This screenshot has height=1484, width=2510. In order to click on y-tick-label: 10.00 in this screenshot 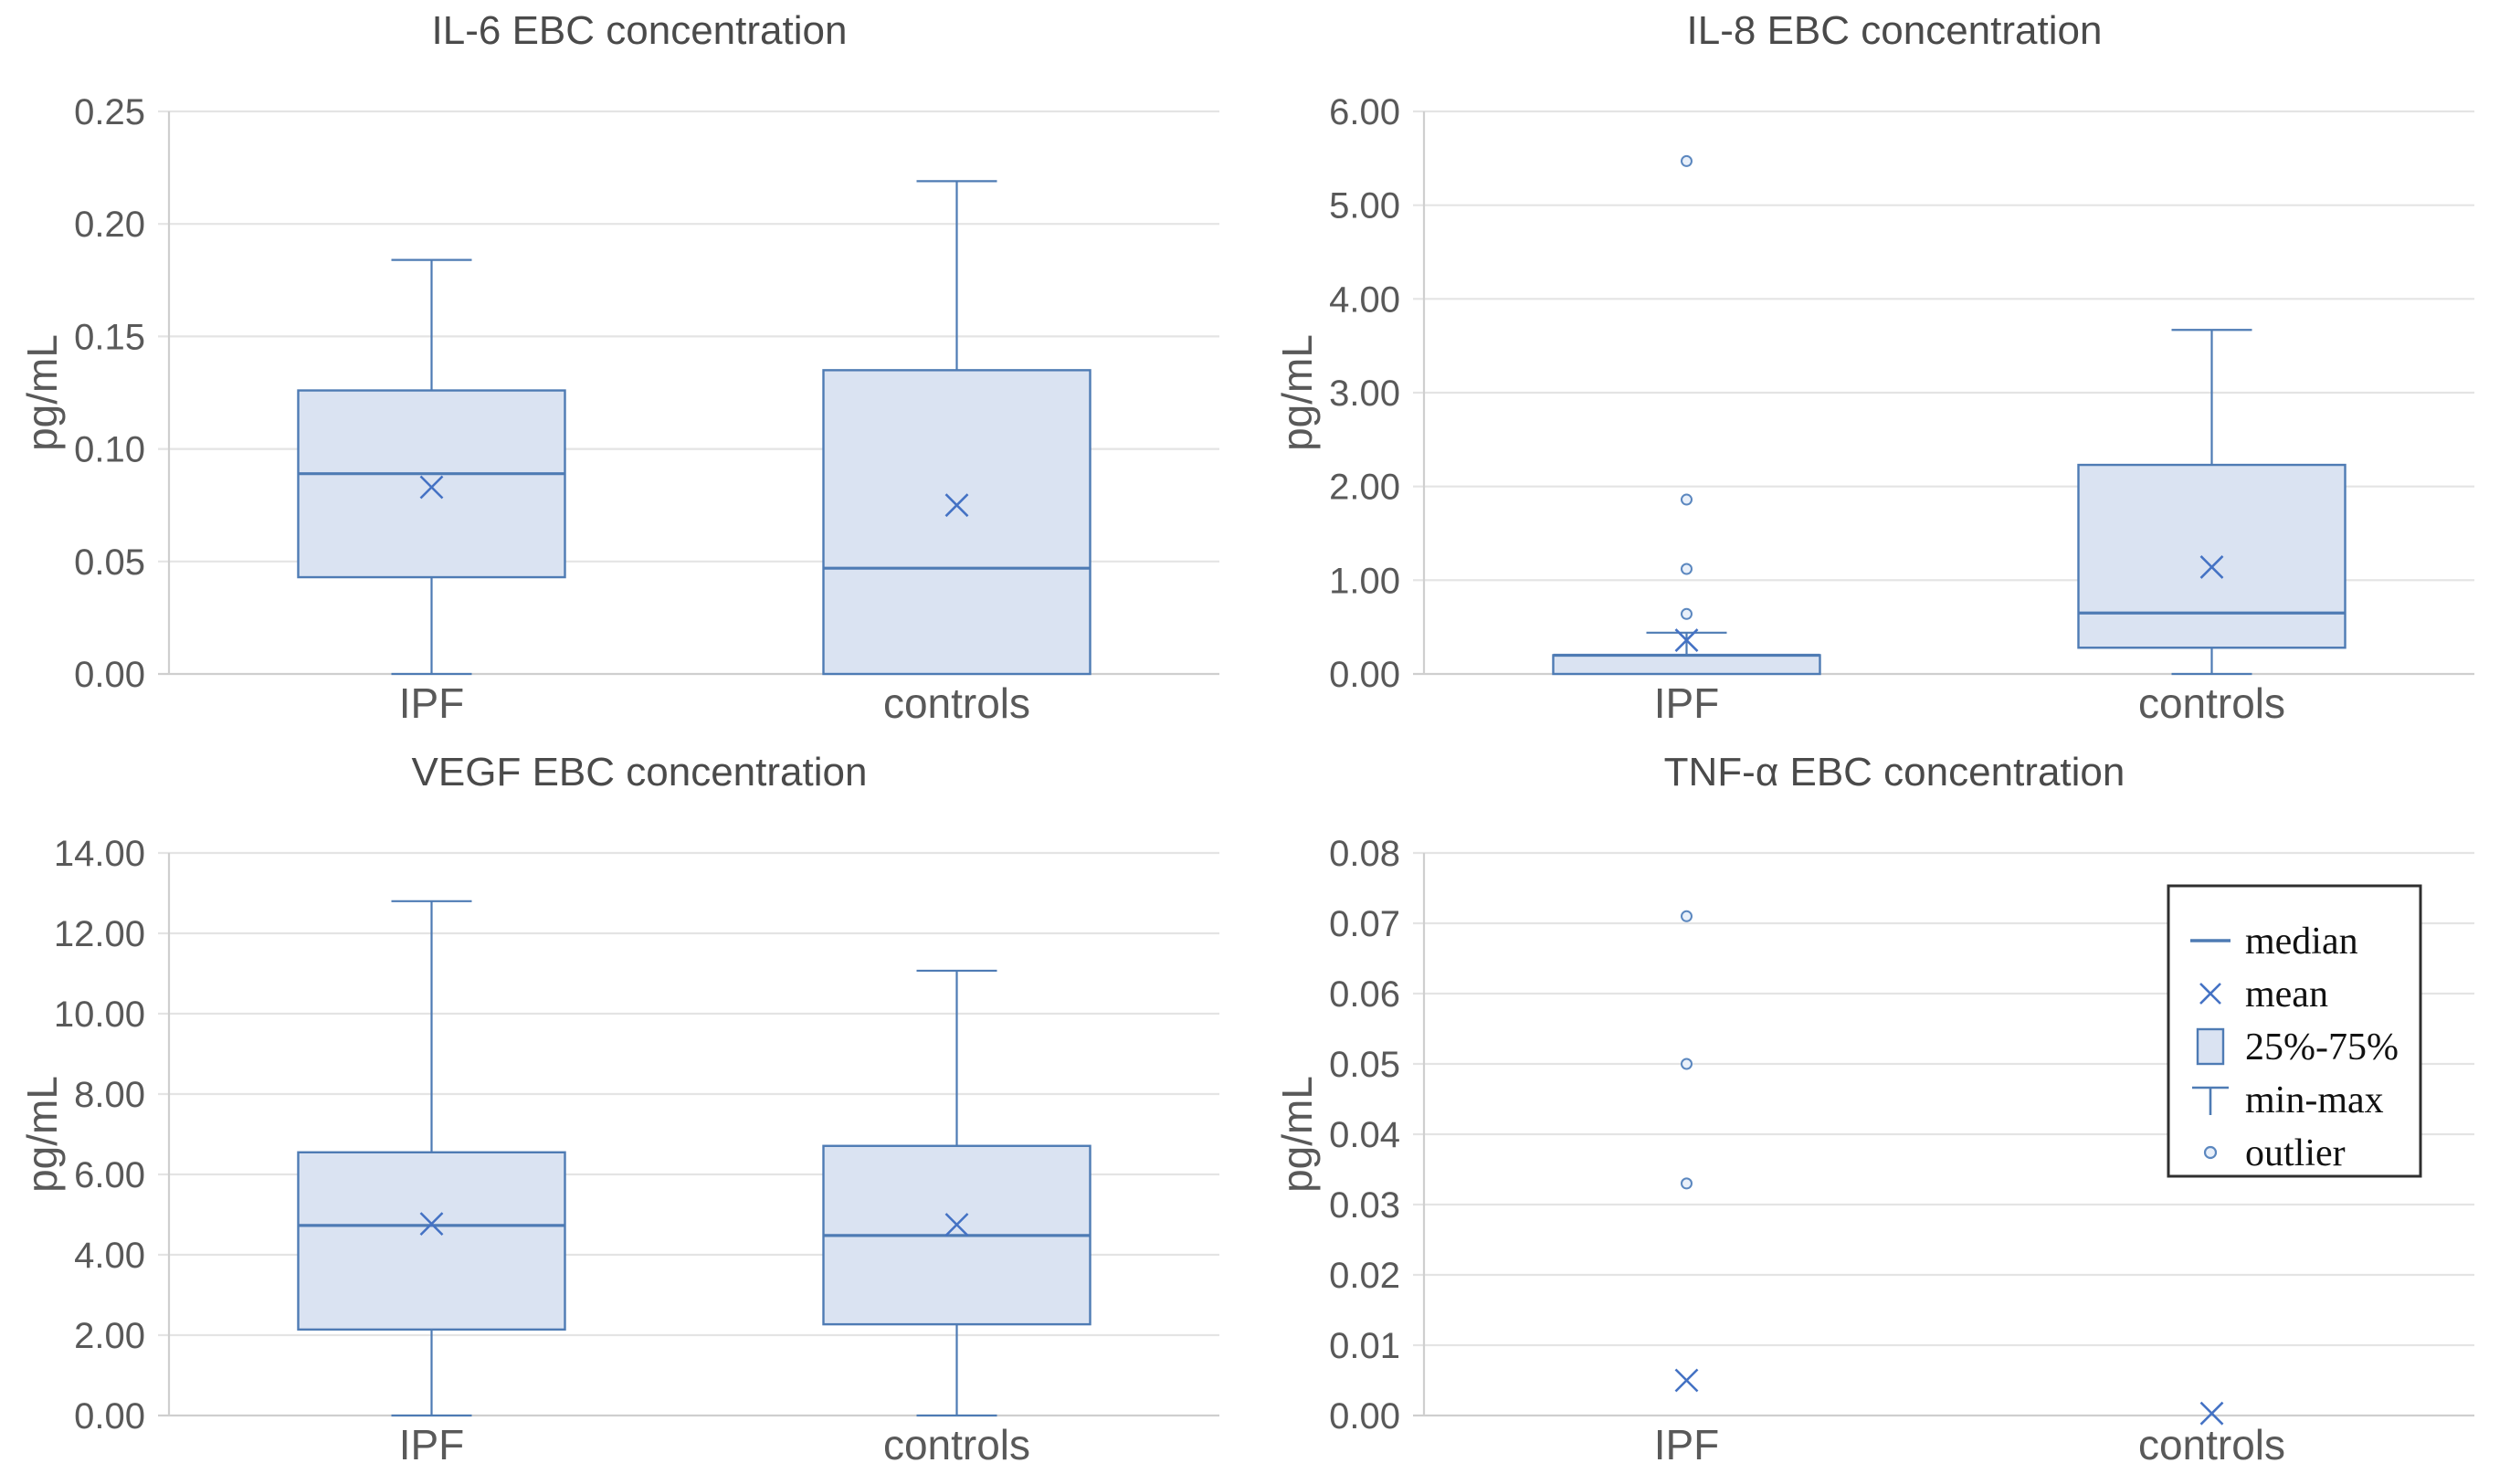, I will do `click(100, 1015)`.